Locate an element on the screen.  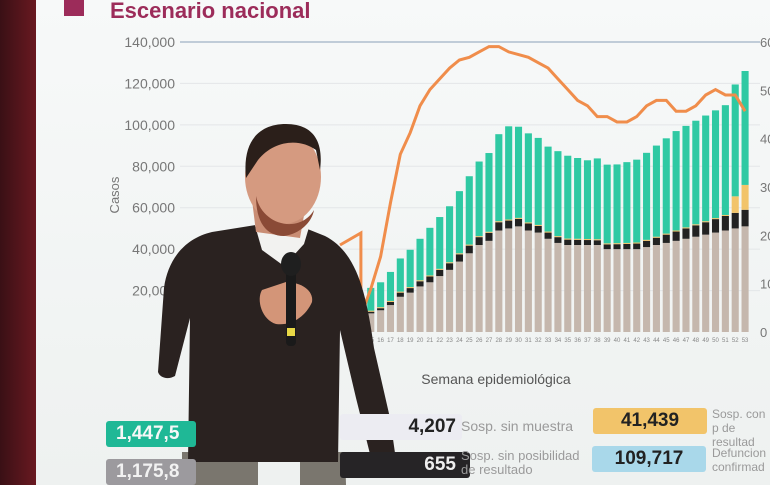
stat-no-result: 655 is located at coordinates (405, 465).